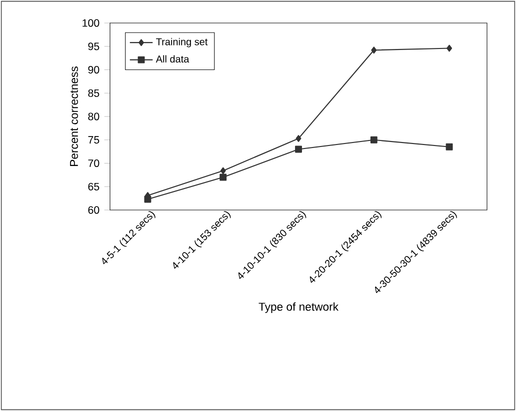 The image size is (516, 411). I want to click on y-tick-label: 60, so click(94, 210).